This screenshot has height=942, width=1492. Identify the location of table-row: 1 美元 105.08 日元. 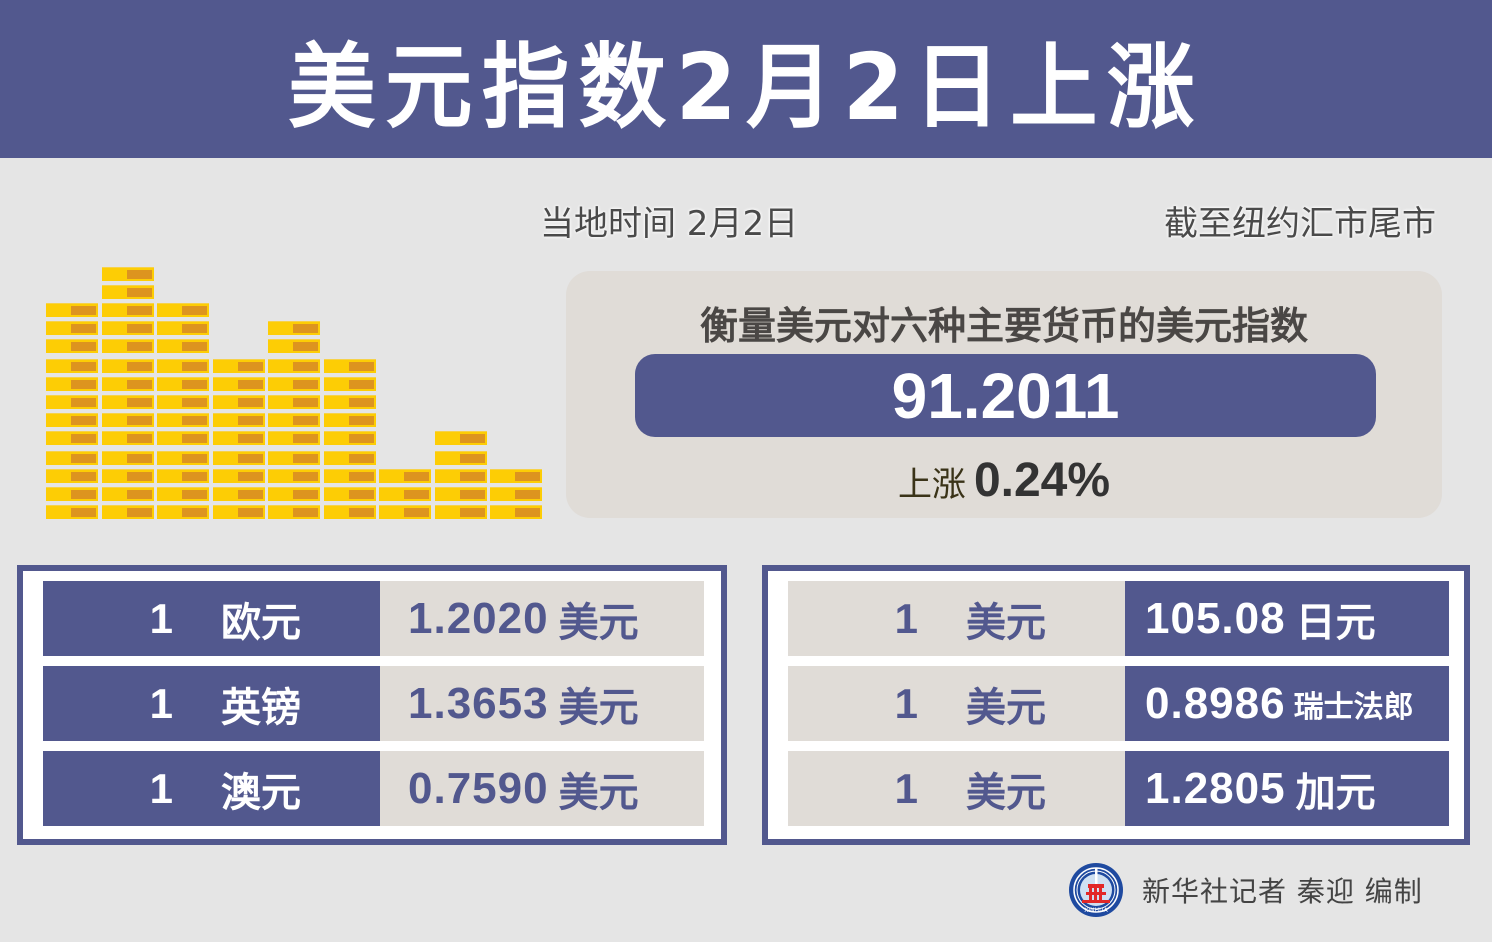
(1118, 618).